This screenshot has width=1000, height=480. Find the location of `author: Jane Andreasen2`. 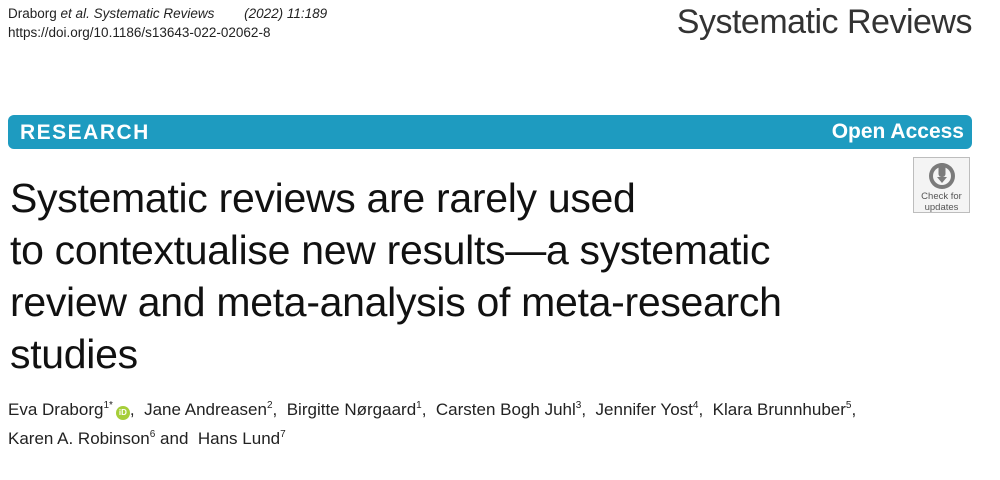

author: Jane Andreasen2 is located at coordinates (208, 409).